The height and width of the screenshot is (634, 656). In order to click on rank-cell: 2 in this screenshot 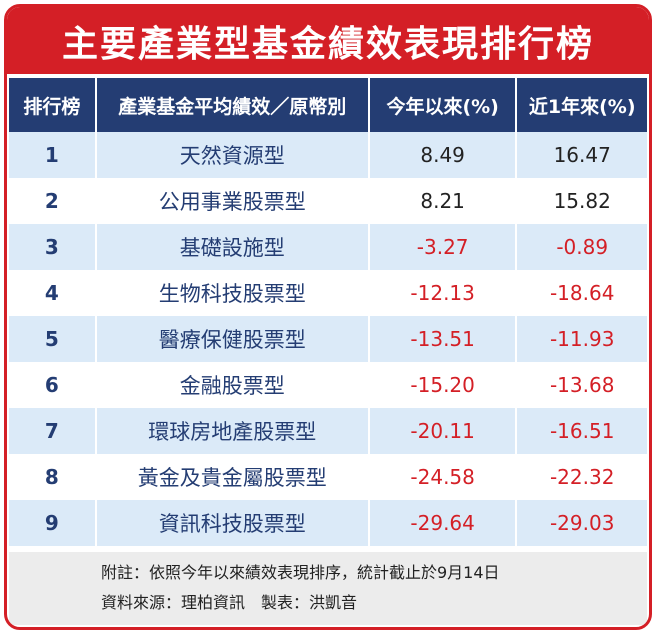, I will do `click(53, 201)`.